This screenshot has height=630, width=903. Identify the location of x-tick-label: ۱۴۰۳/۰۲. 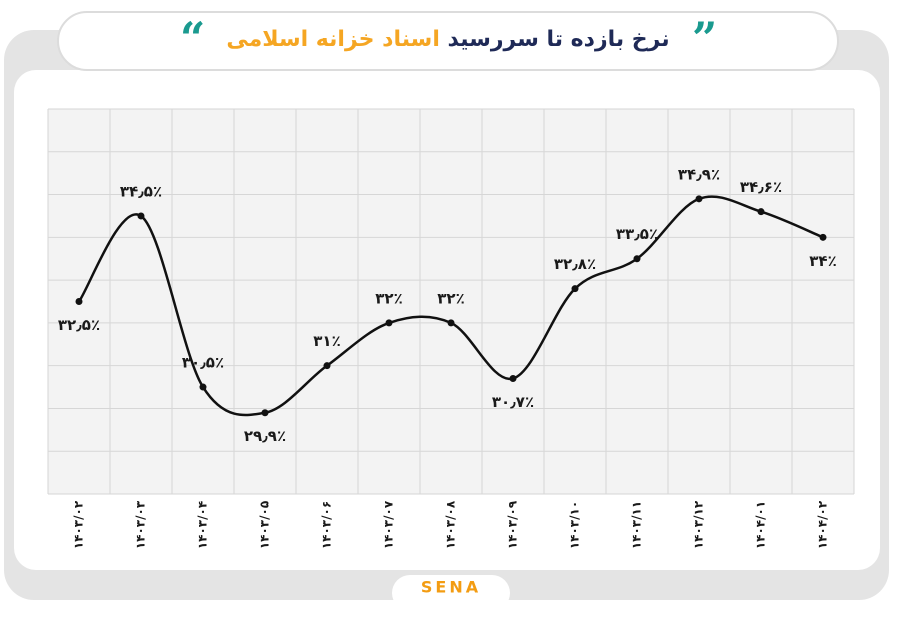
(79, 524).